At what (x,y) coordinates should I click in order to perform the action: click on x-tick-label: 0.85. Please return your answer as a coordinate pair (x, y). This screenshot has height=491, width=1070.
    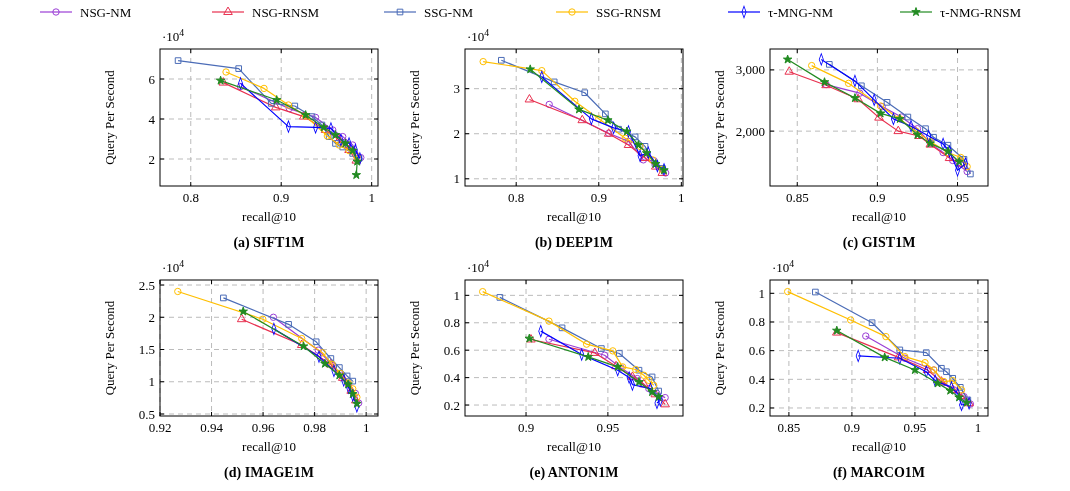
    Looking at the image, I should click on (797, 197).